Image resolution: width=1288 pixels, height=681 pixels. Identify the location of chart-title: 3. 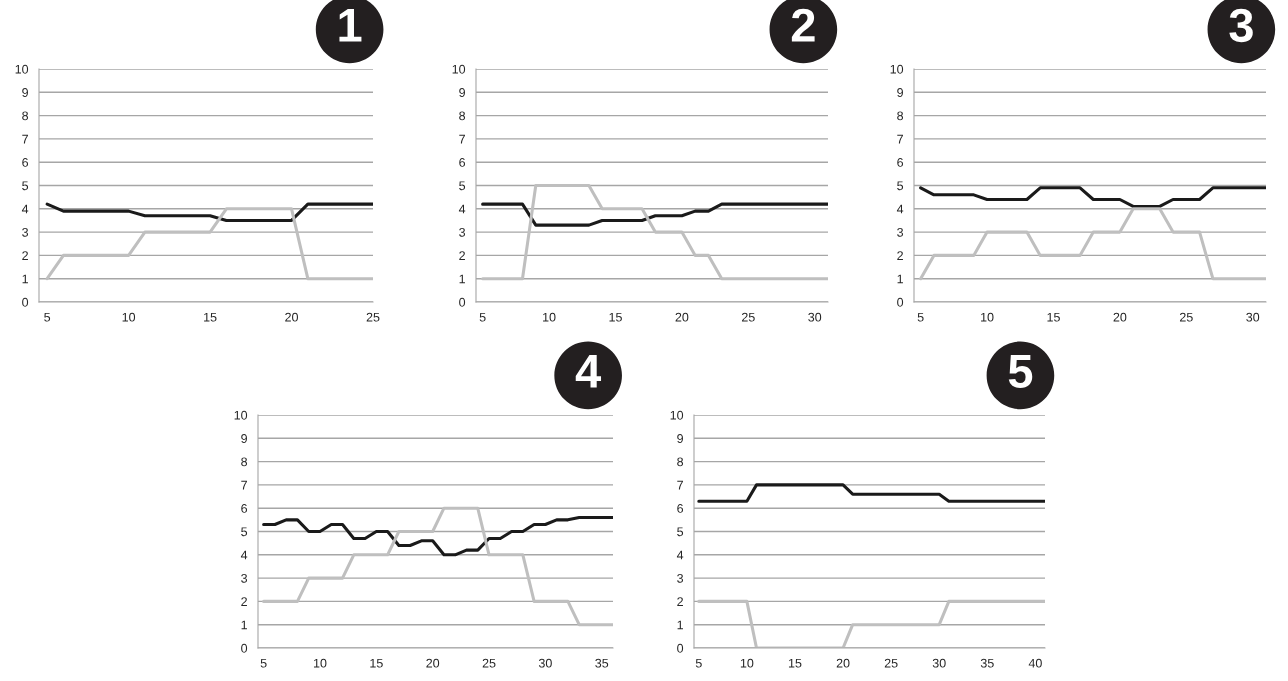
(1241, 25).